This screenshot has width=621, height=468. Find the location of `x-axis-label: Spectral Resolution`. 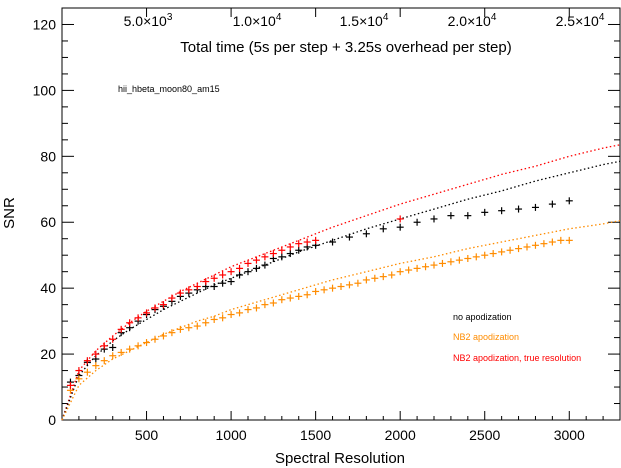

x-axis-label: Spectral Resolution is located at coordinates (340, 458).